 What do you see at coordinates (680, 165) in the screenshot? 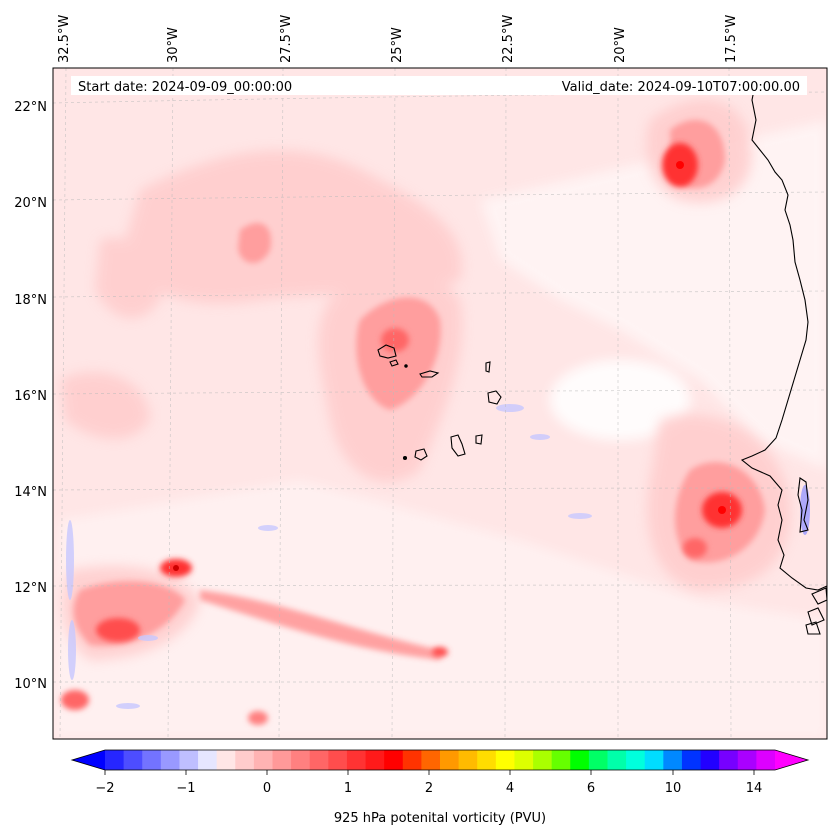
I see `pv-core-northeast-peak` at bounding box center [680, 165].